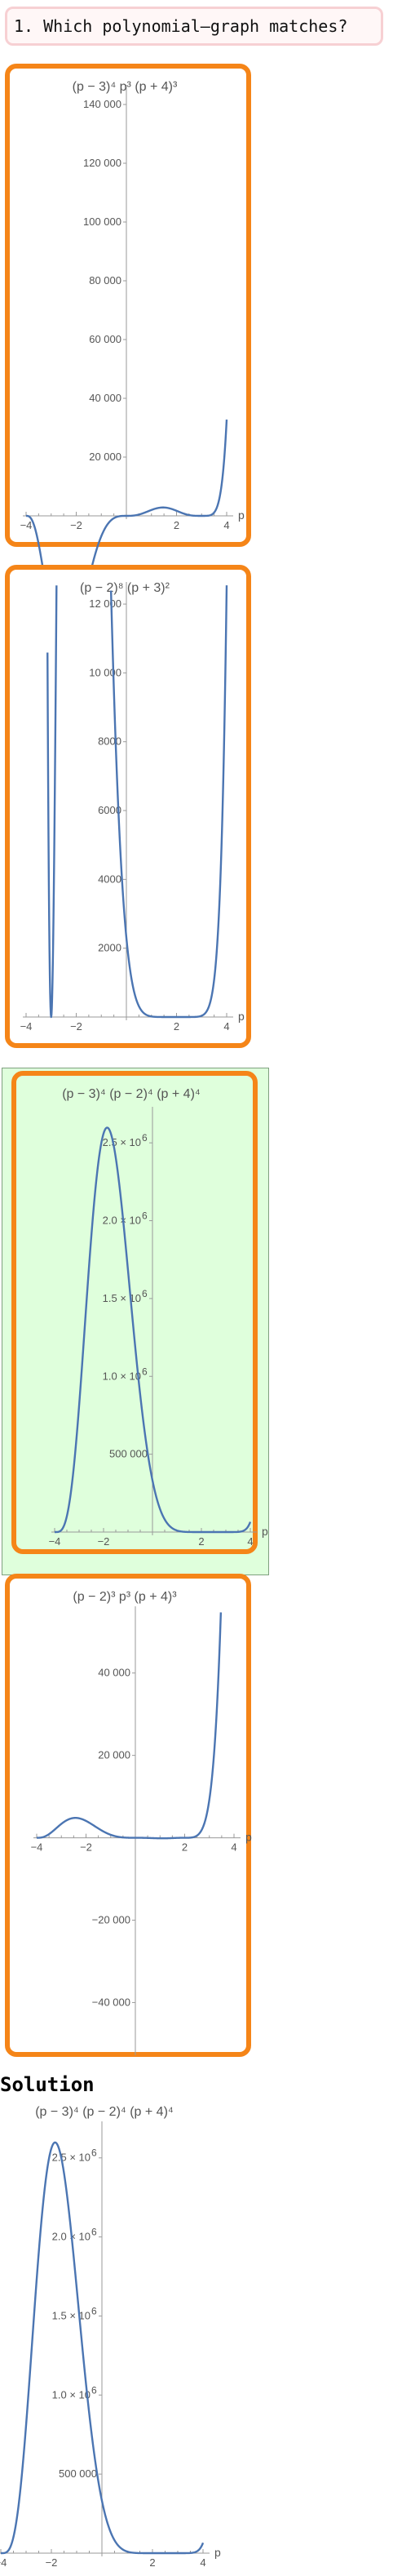  Describe the element at coordinates (131, 1094) in the screenshot. I see `option-3-title: (p − 3)⁴ (p − 2)⁴ (p + 4)⁴` at that location.